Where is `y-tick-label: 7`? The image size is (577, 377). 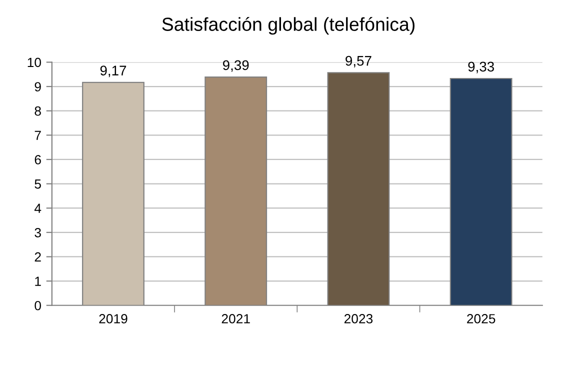
y-tick-label: 7 is located at coordinates (37, 135).